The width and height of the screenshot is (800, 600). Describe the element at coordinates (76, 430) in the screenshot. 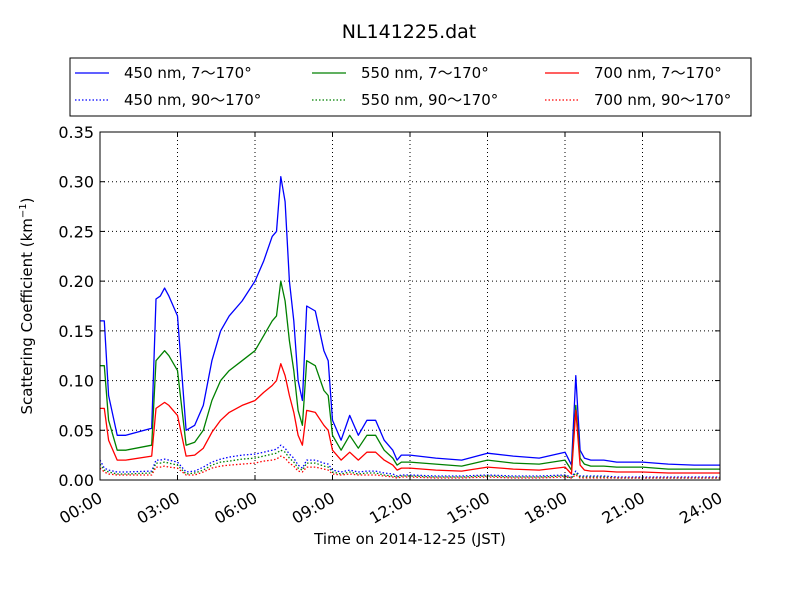

I see `y-tick-label: 0.05` at that location.